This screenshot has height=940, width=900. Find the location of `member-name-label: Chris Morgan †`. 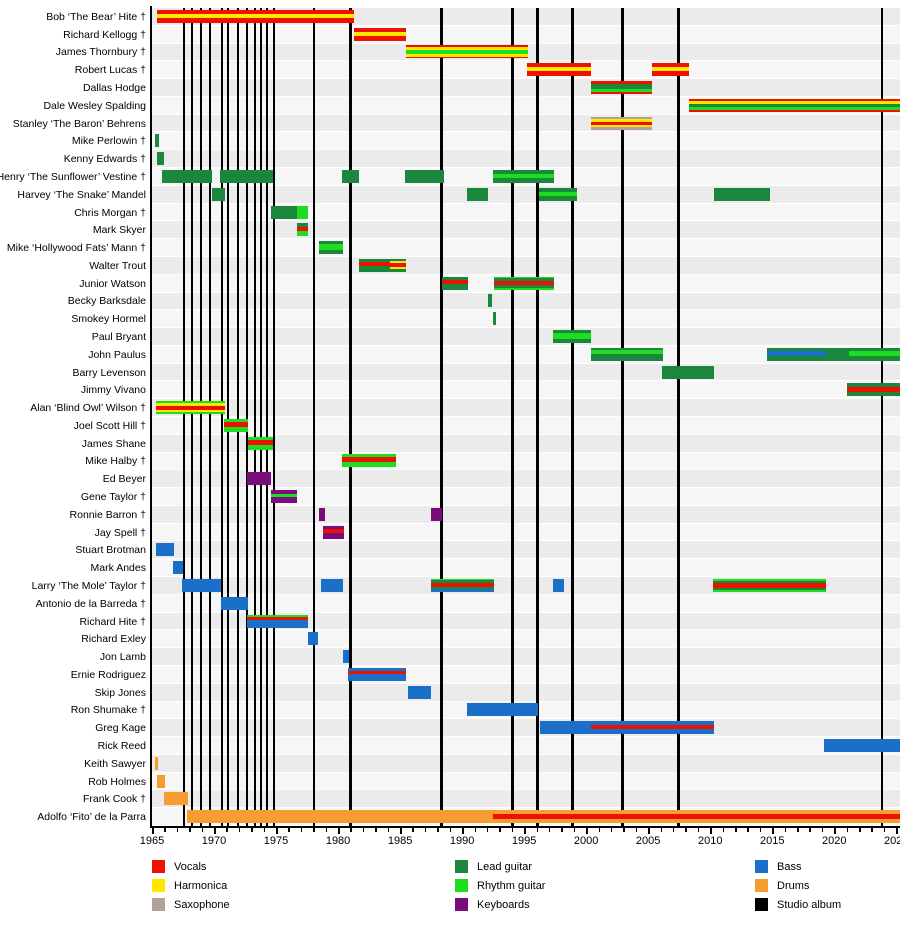

member-name-label: Chris Morgan † is located at coordinates (110, 212).